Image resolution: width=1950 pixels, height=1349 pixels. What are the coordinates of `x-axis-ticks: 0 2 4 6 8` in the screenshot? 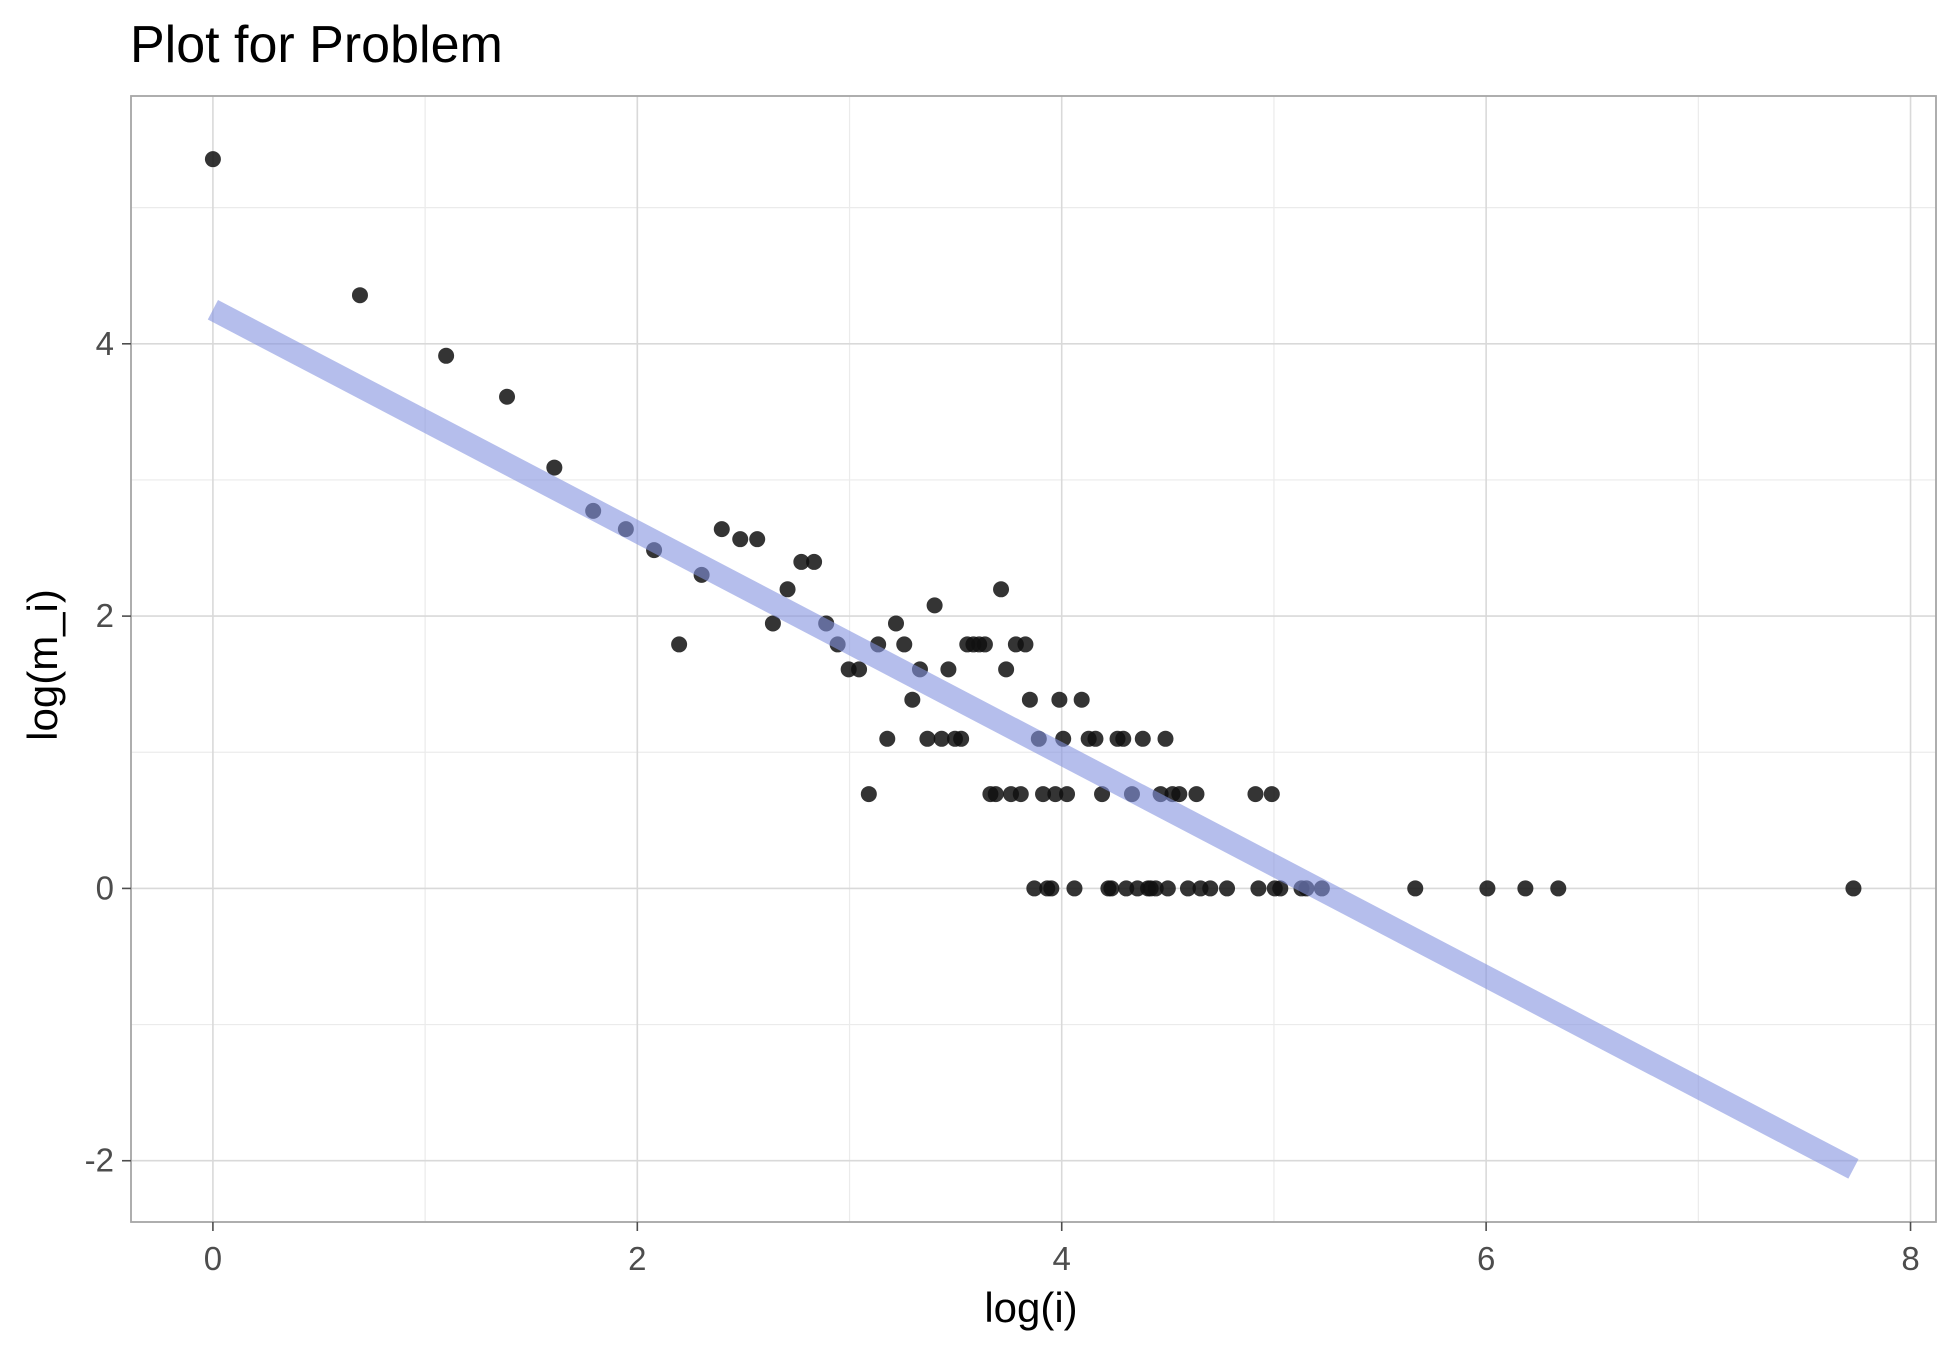 It's located at (1062, 1249).